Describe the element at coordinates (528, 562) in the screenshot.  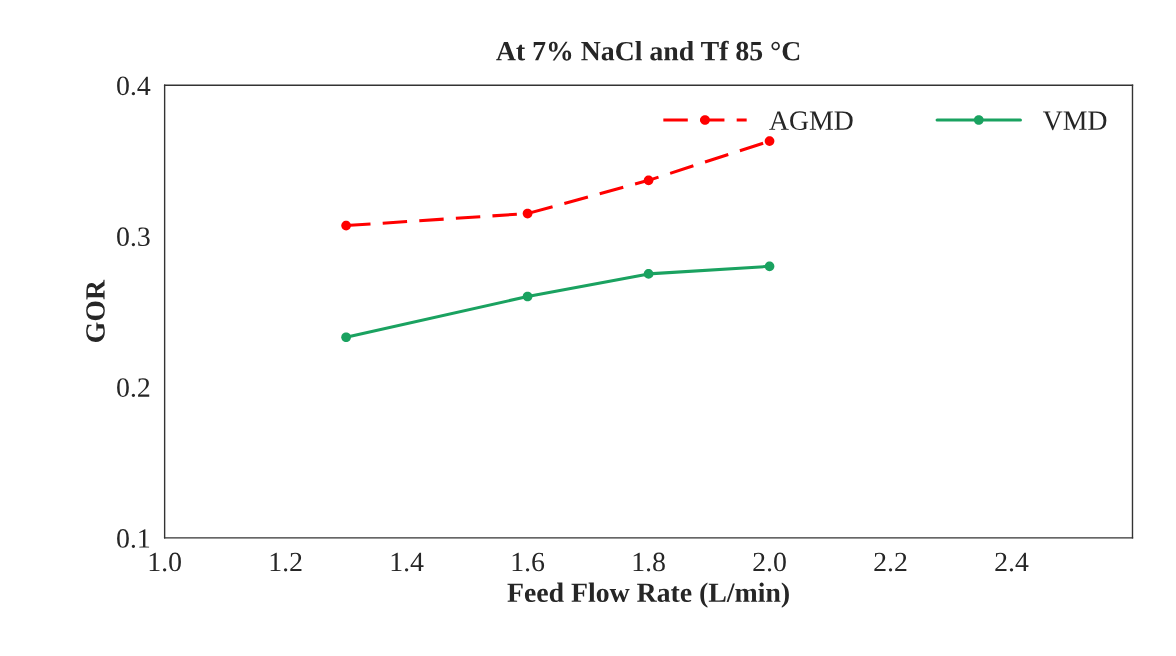
I see `x-tick-label: 1.6` at that location.